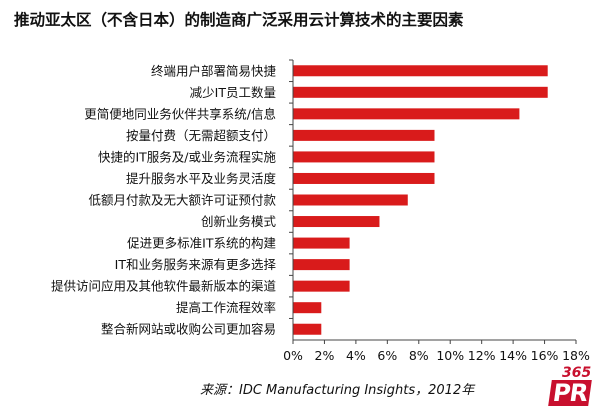  Describe the element at coordinates (239, 20) in the screenshot. I see `chart-title: 推动亚太区（不含日本）的制造商广泛采用云计算技术的主要因素` at that location.